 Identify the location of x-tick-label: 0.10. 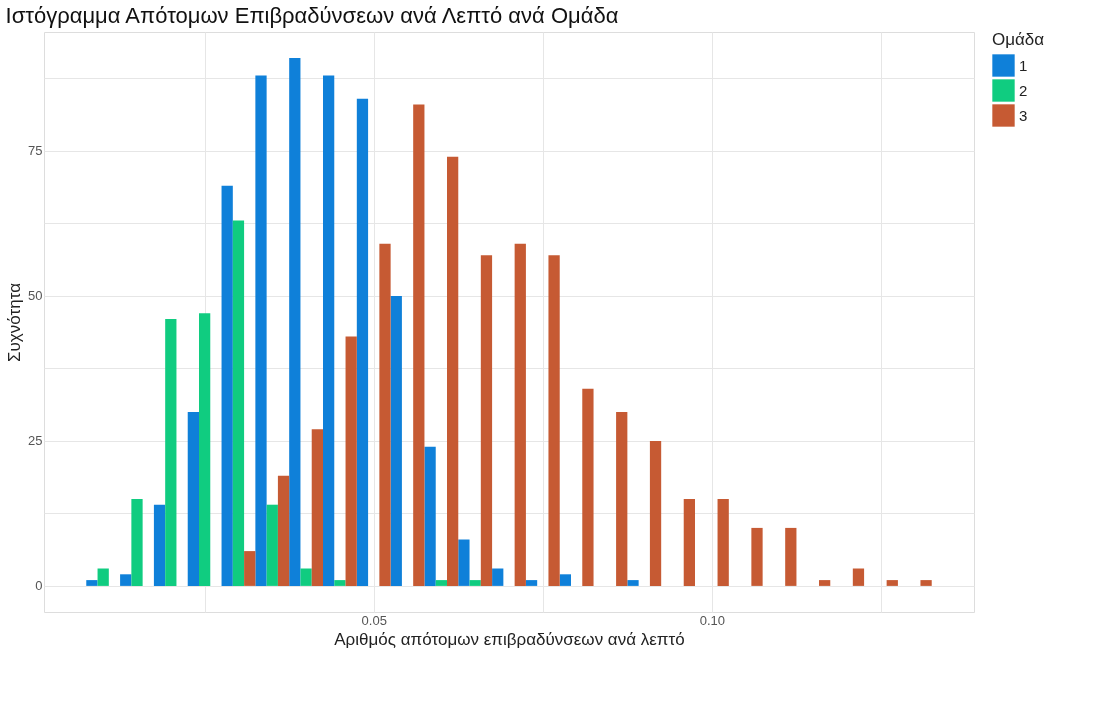
(712, 620).